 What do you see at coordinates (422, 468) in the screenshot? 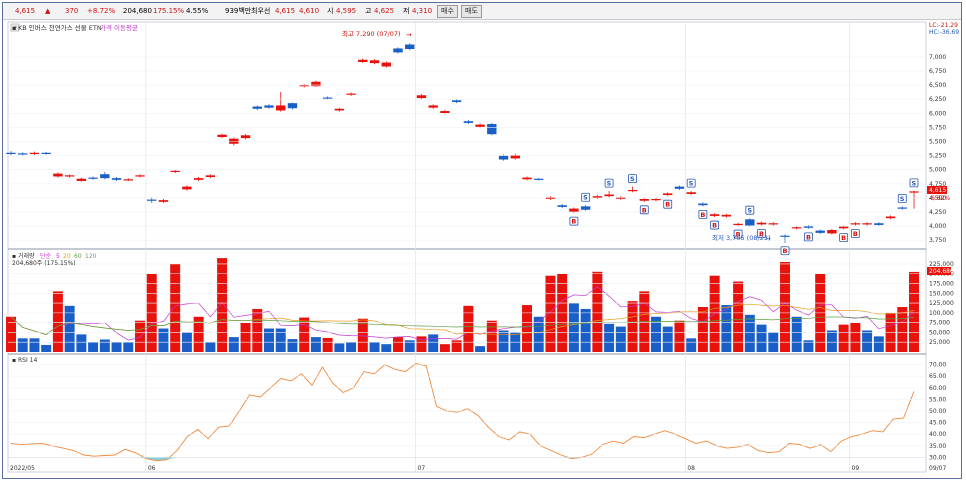
I see `x-tick-label: 07` at bounding box center [422, 468].